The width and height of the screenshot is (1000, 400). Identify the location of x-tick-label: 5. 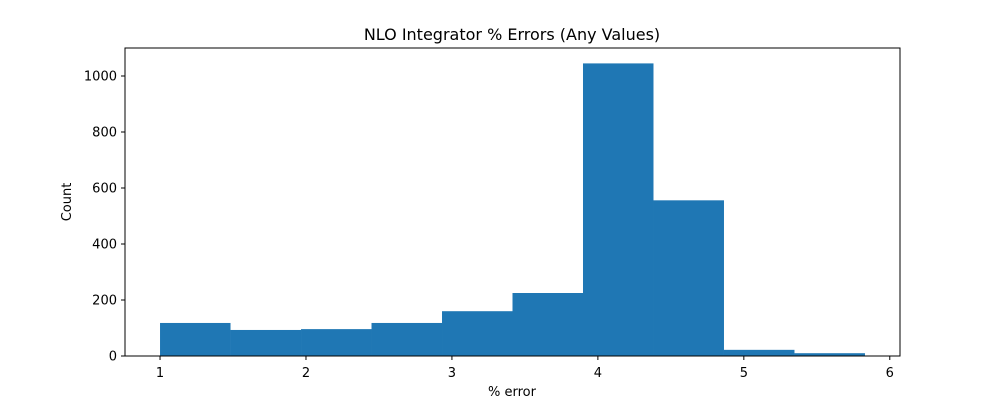
(744, 373).